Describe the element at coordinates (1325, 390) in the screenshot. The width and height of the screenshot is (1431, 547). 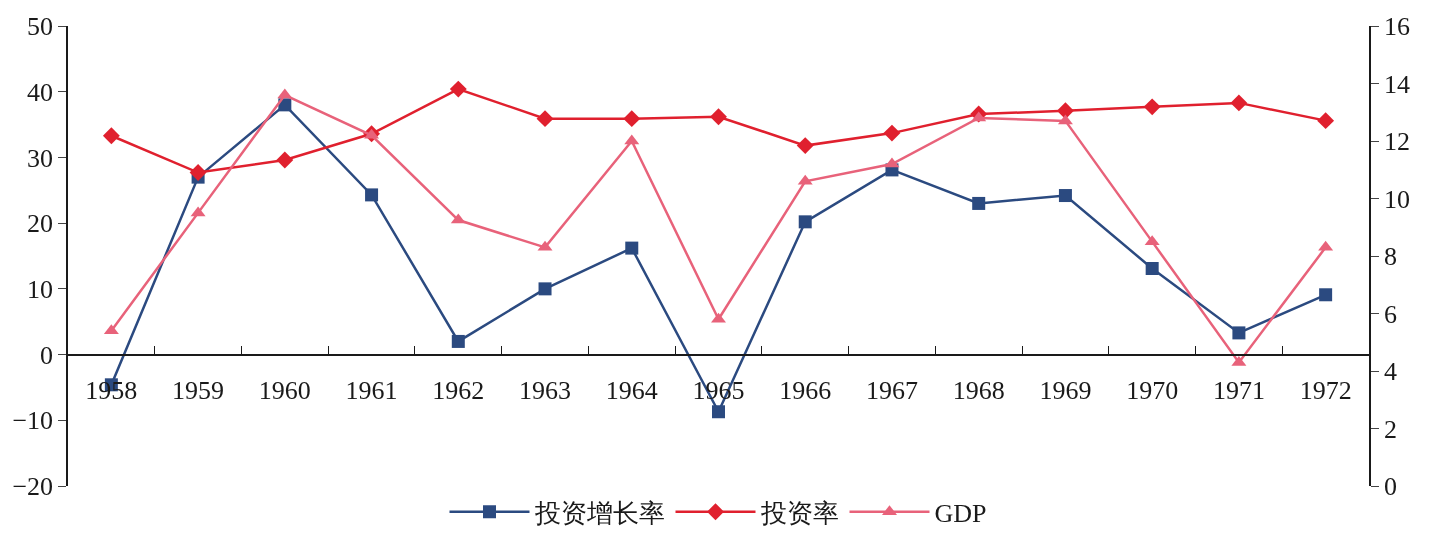
I see `x-tick-label: 1972` at that location.